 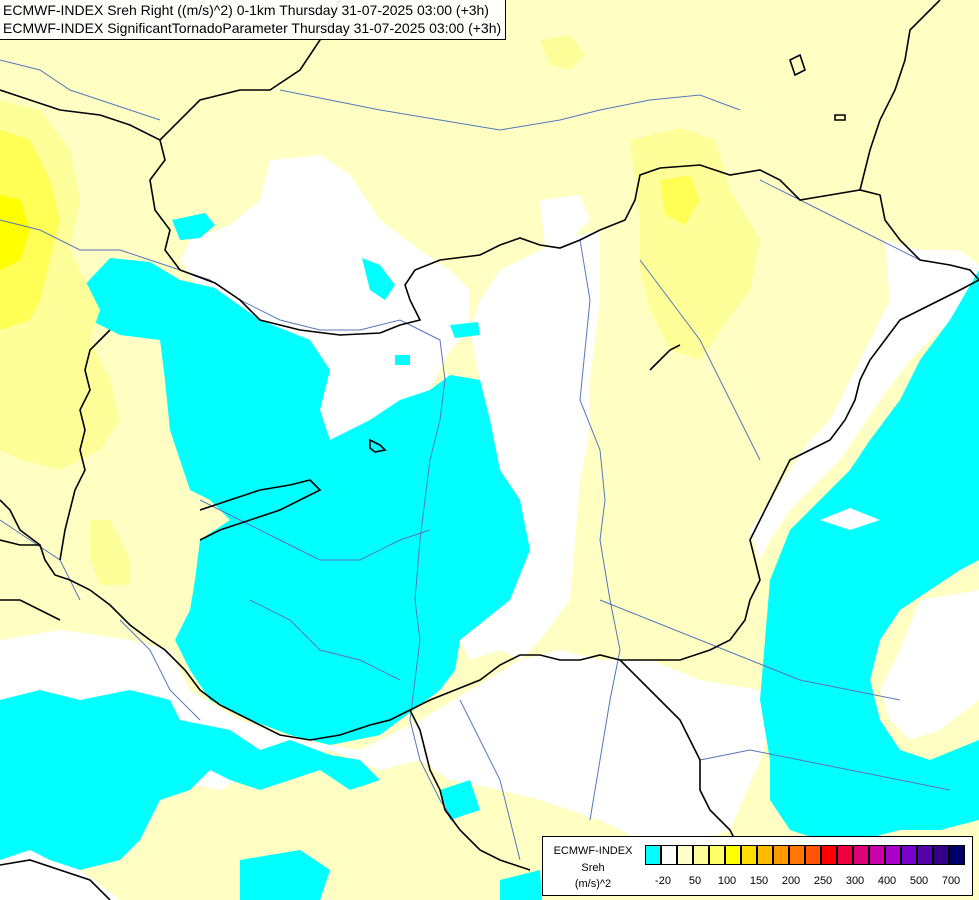 I want to click on legend-label-variable: Sreh, so click(x=593, y=868).